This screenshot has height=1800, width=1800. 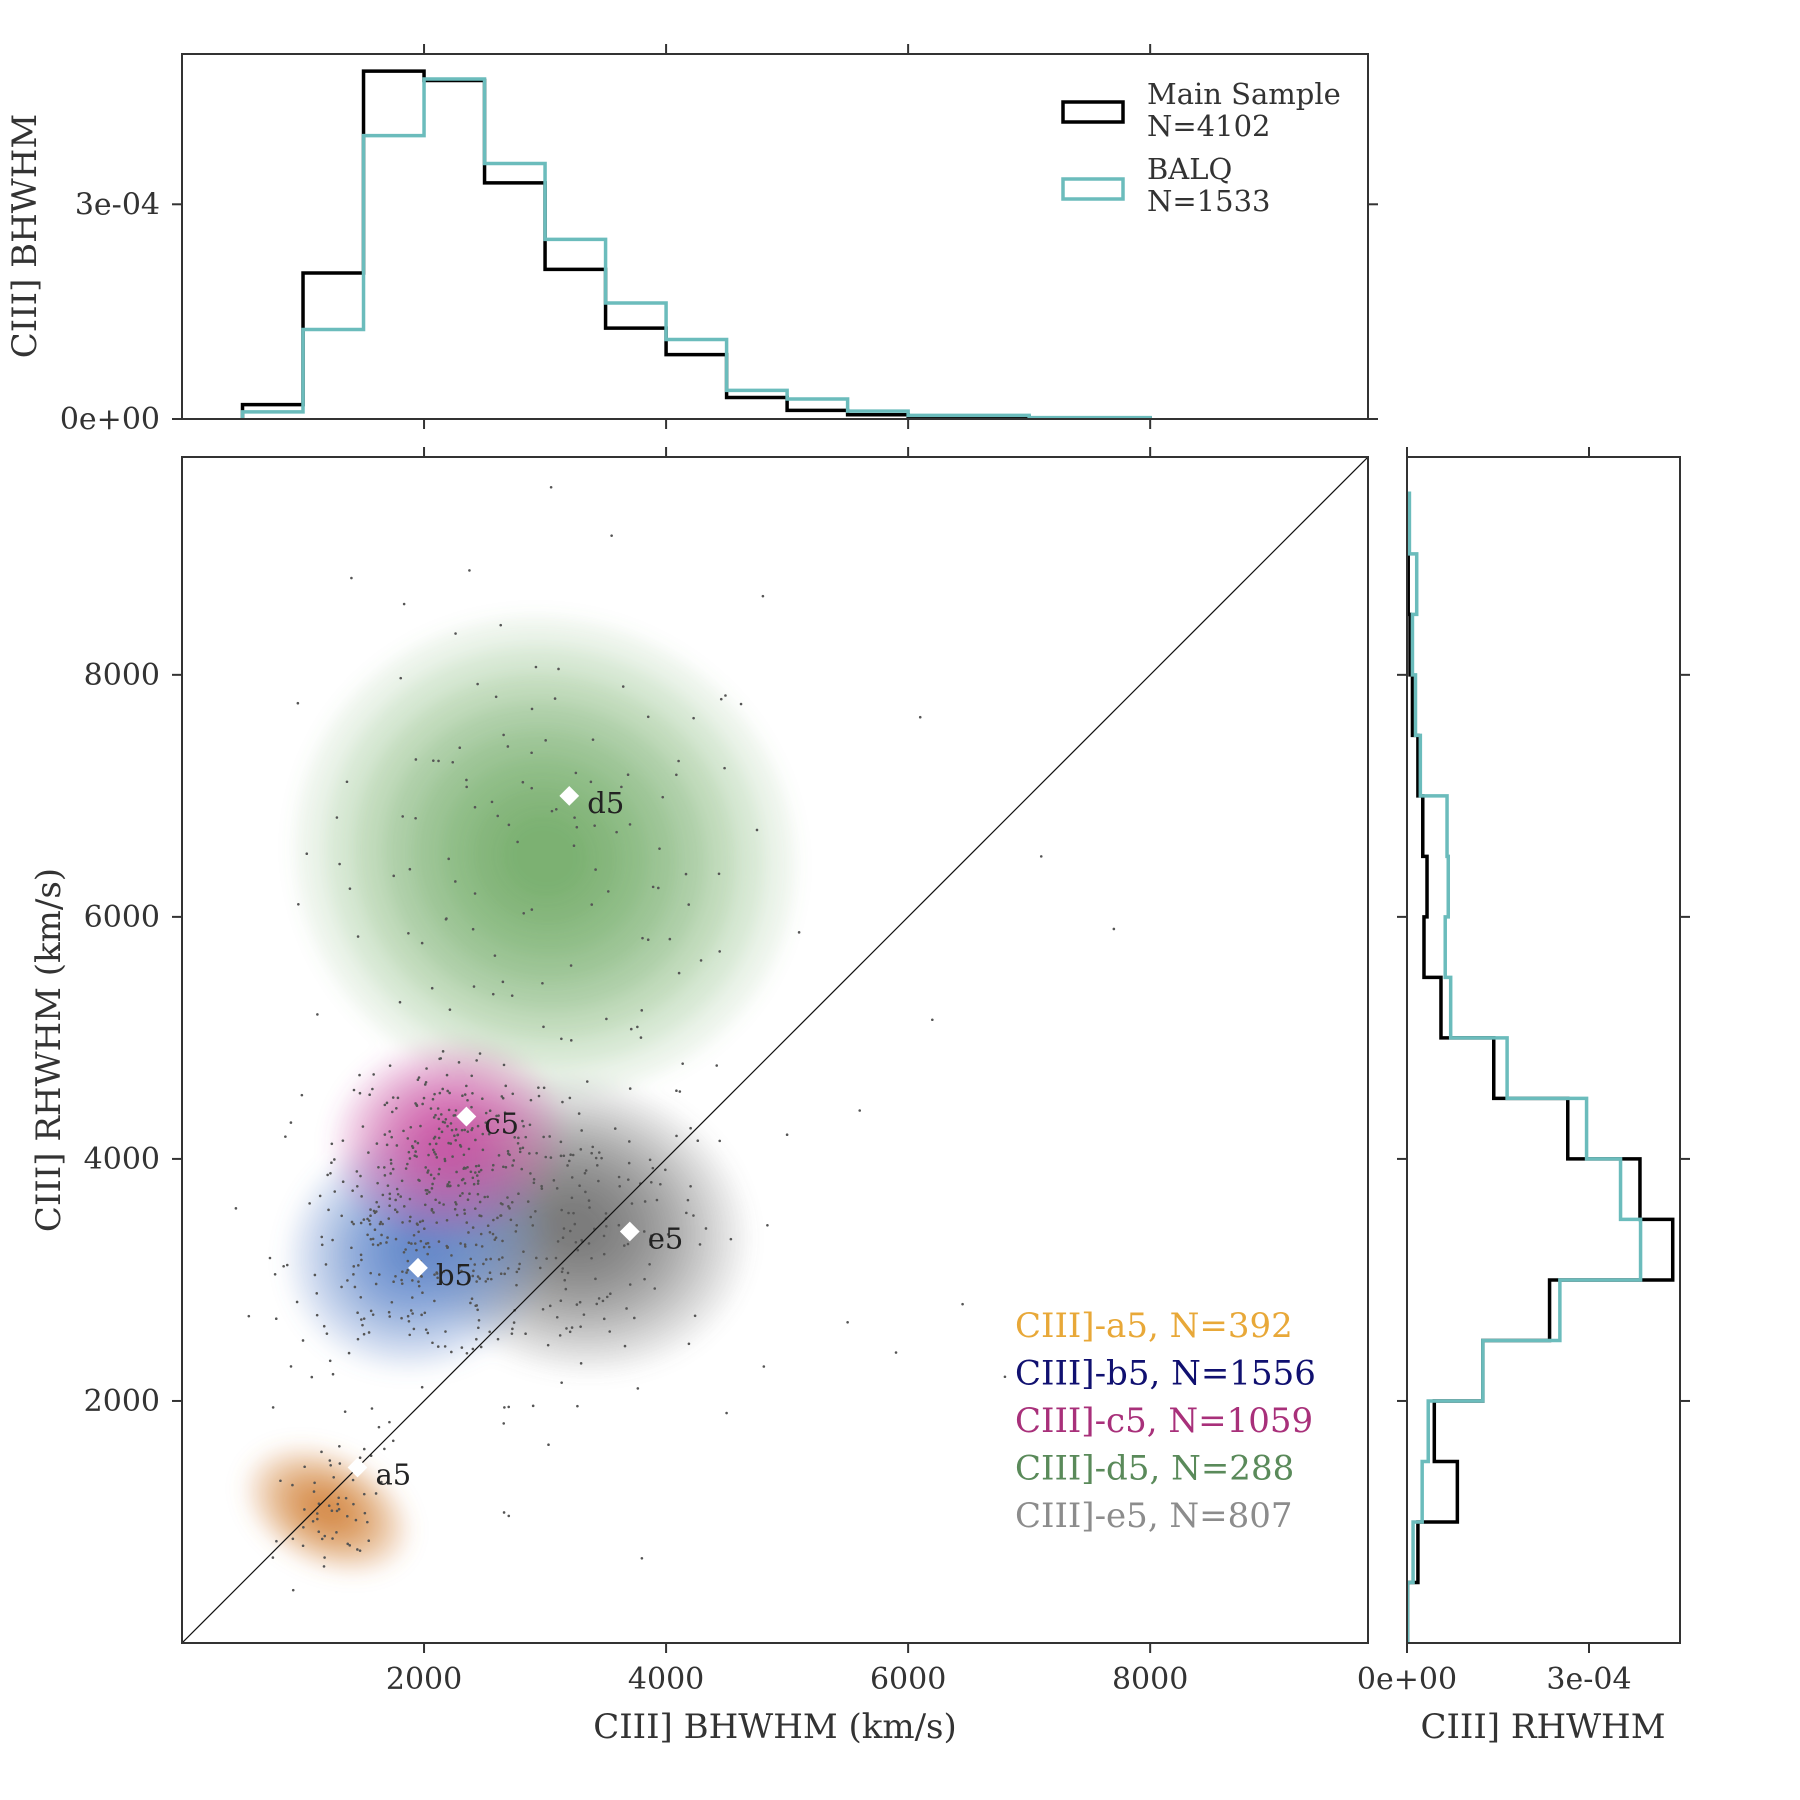 What do you see at coordinates (1244, 94) in the screenshot?
I see `legend-main-sample-name: Main Sample` at bounding box center [1244, 94].